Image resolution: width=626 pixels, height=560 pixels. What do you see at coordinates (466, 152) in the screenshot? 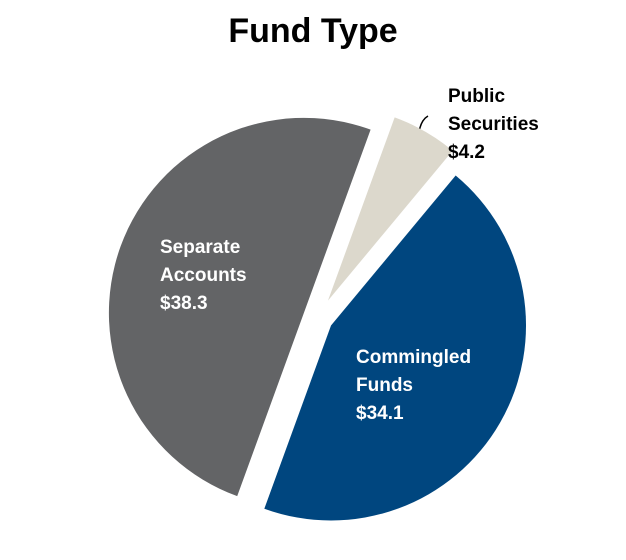
I see `value-label: $4.2` at bounding box center [466, 152].